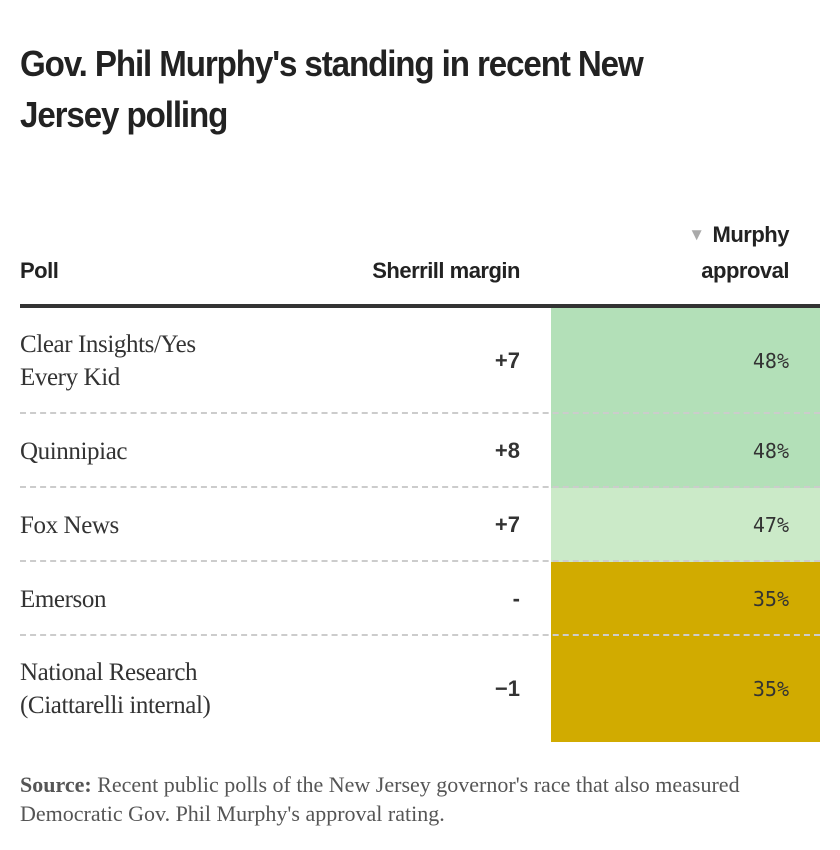 This screenshot has height=850, width=840. I want to click on poll-name: Quinnipiac, so click(73, 451).